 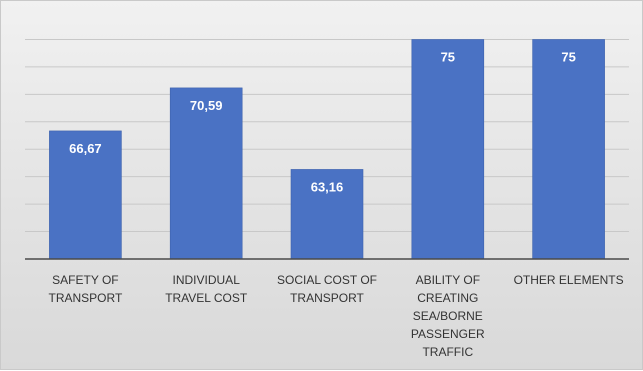 What do you see at coordinates (327, 289) in the screenshot?
I see `category-label-2: SOCIAL COST OF TRANSPORT` at bounding box center [327, 289].